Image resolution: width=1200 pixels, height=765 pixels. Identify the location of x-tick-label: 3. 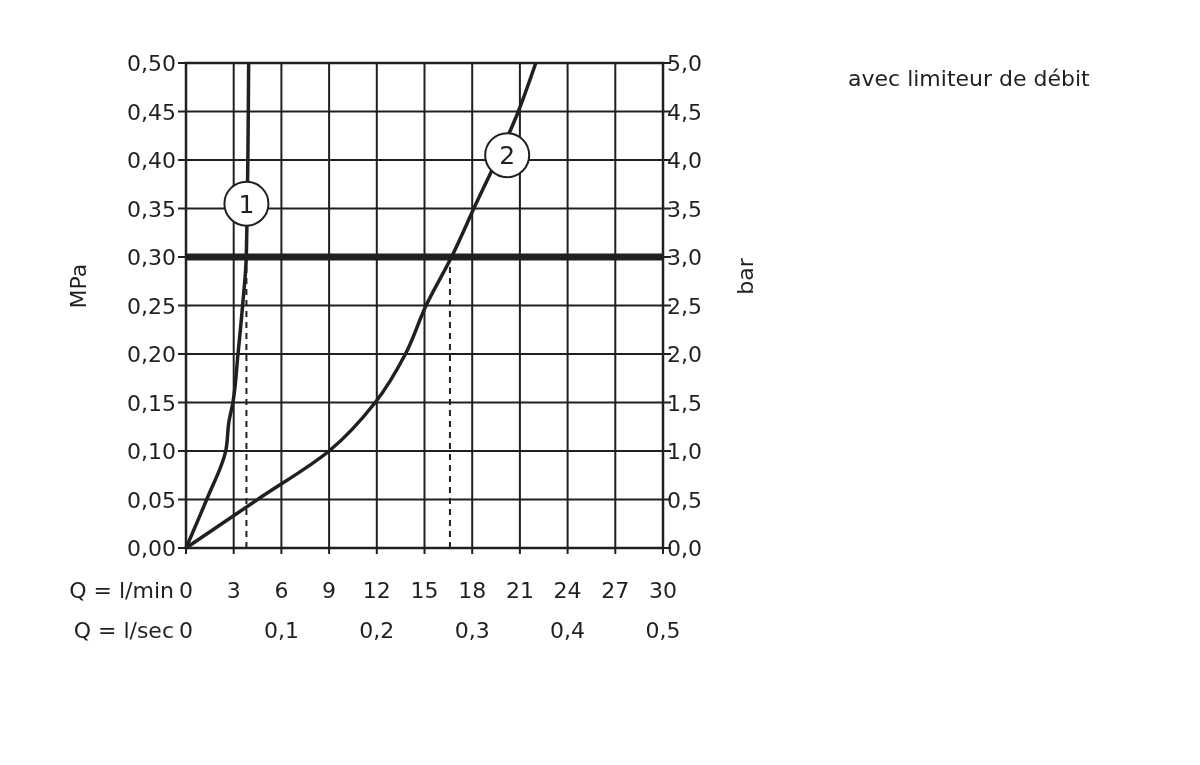
(233, 590).